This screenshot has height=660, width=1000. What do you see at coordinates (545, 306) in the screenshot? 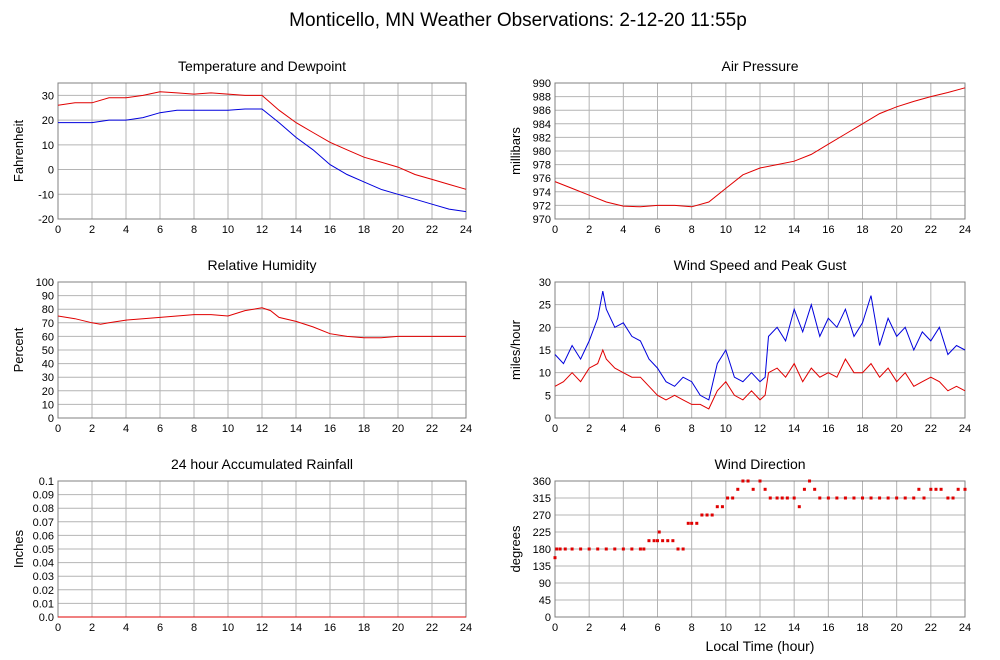
I see `y-tick-label: 25` at bounding box center [545, 306].